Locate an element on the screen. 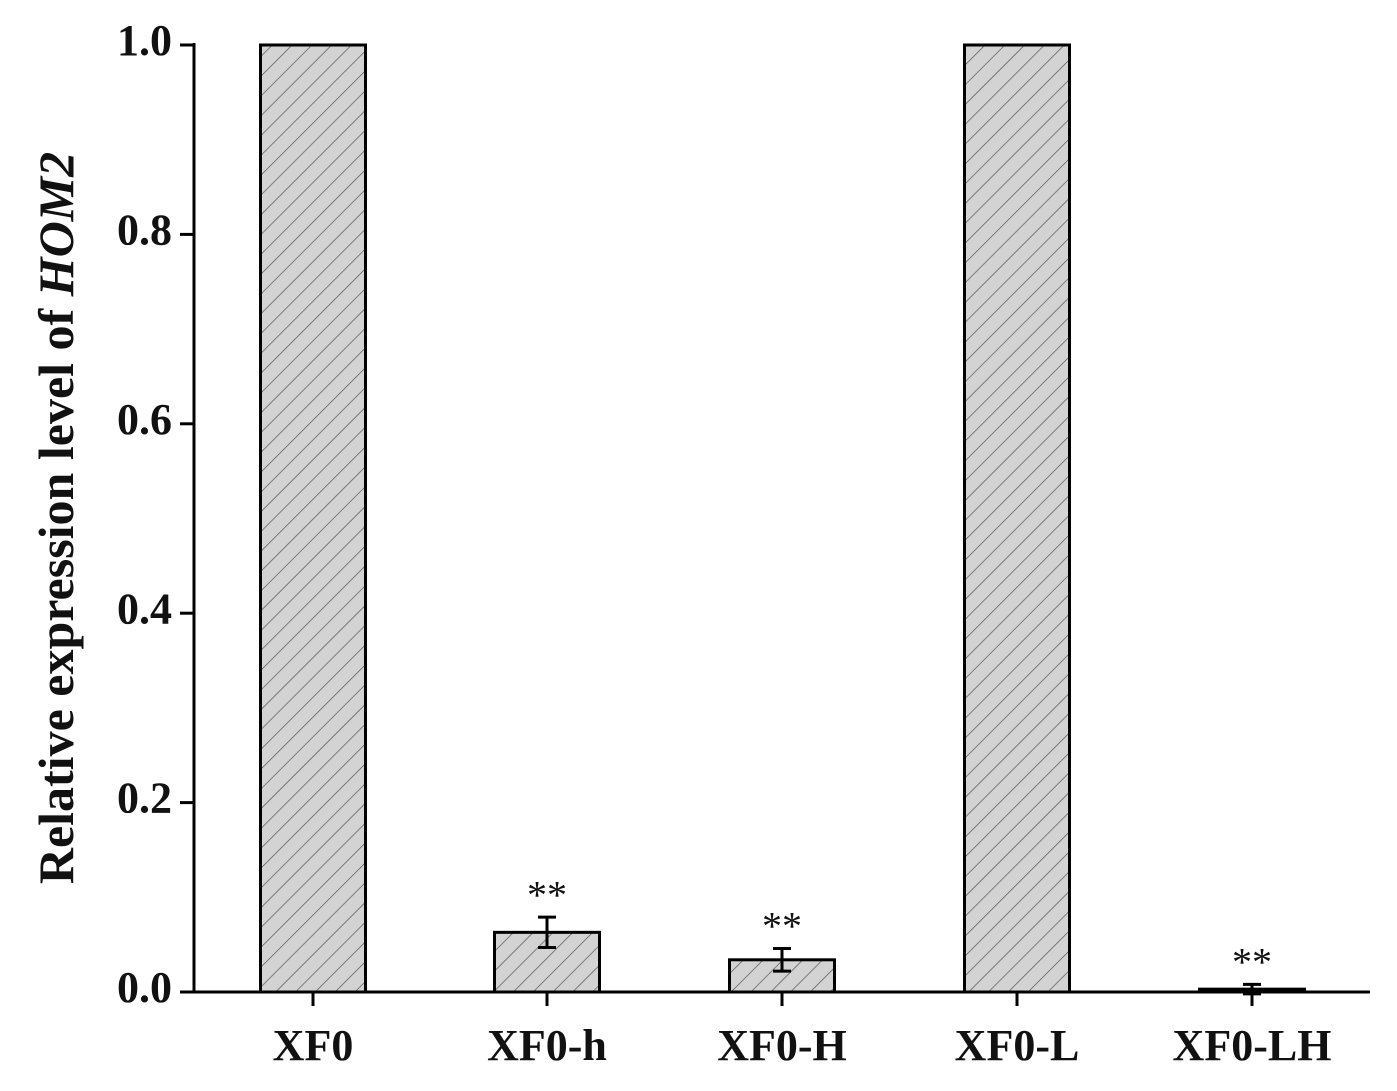  y-tick-label: 0.0 is located at coordinates (144, 987).